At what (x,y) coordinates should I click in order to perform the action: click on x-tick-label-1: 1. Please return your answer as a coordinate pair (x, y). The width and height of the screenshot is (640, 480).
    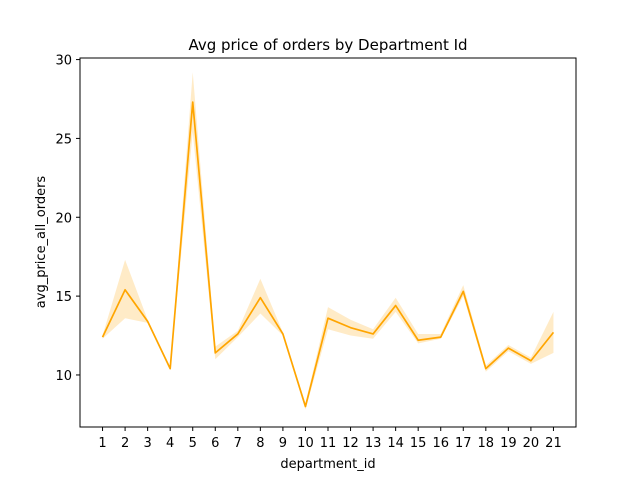
    Looking at the image, I should click on (102, 443).